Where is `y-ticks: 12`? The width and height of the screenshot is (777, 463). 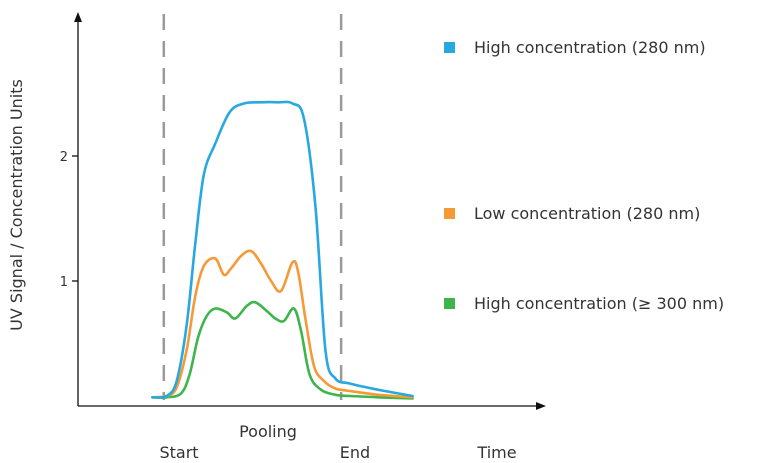
y-ticks: 12 is located at coordinates (69, 220).